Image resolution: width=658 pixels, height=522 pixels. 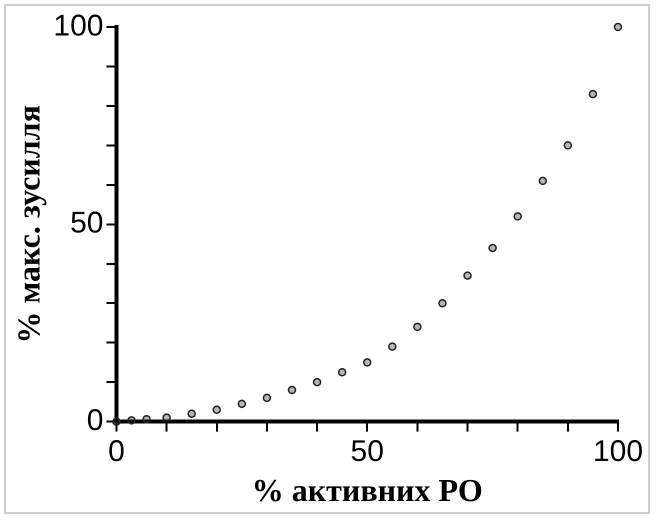 What do you see at coordinates (28, 224) in the screenshot?
I see `y-axis-title: % макс. зусилля` at bounding box center [28, 224].